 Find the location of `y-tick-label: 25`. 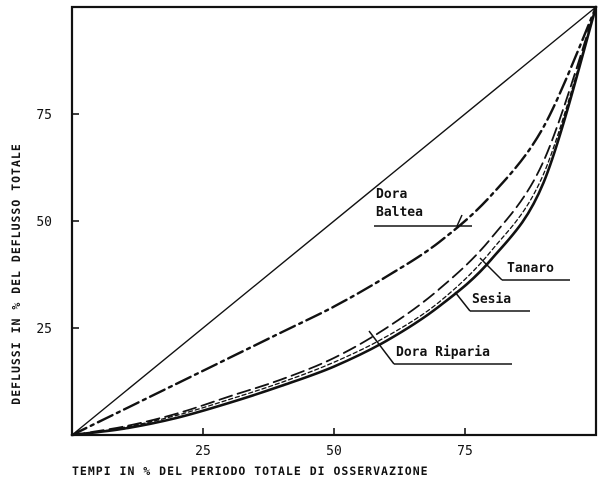

y-tick-label: 25 is located at coordinates (44, 329).